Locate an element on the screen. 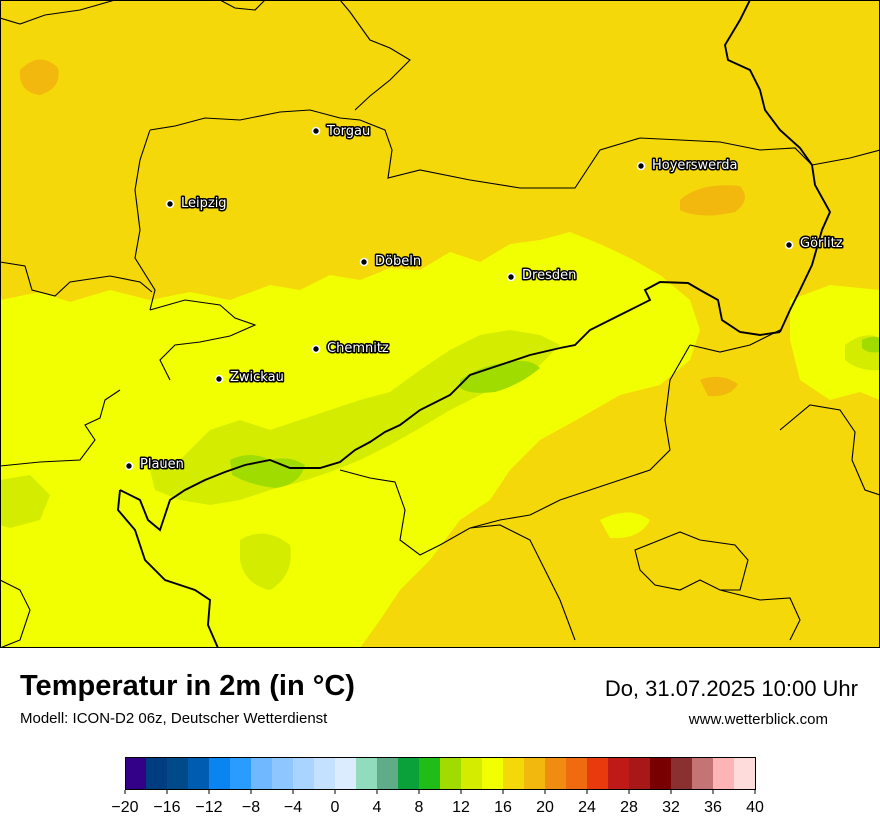 This screenshot has width=880, height=830. legend-tick-label: −12 is located at coordinates (208, 807).